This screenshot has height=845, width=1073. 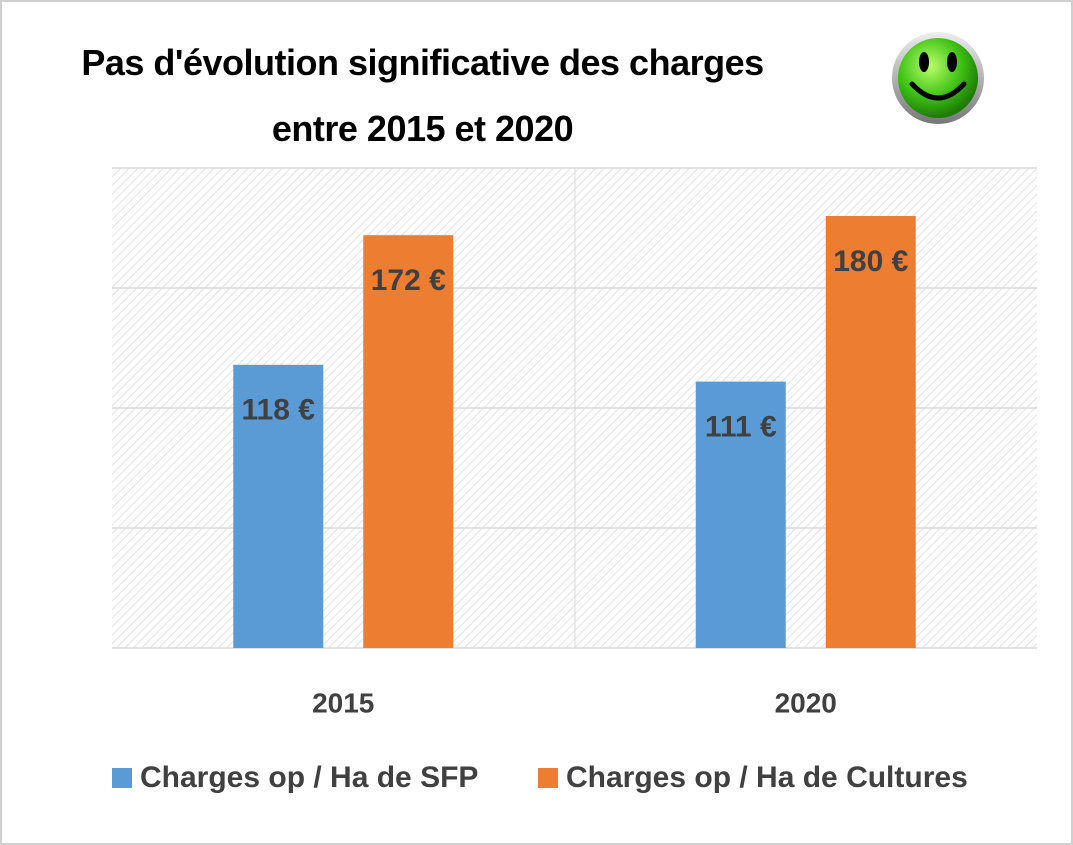 I want to click on data-label: 118 €, so click(x=279, y=410).